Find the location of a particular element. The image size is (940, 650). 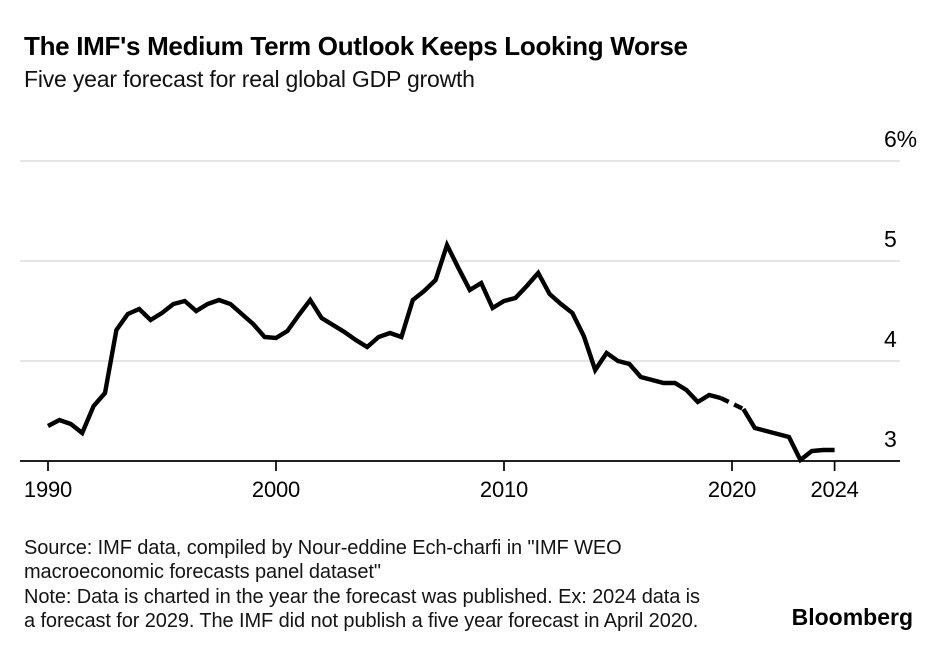

source-text-line: macroeconomic forecasts panel dataset" is located at coordinates (202, 572).